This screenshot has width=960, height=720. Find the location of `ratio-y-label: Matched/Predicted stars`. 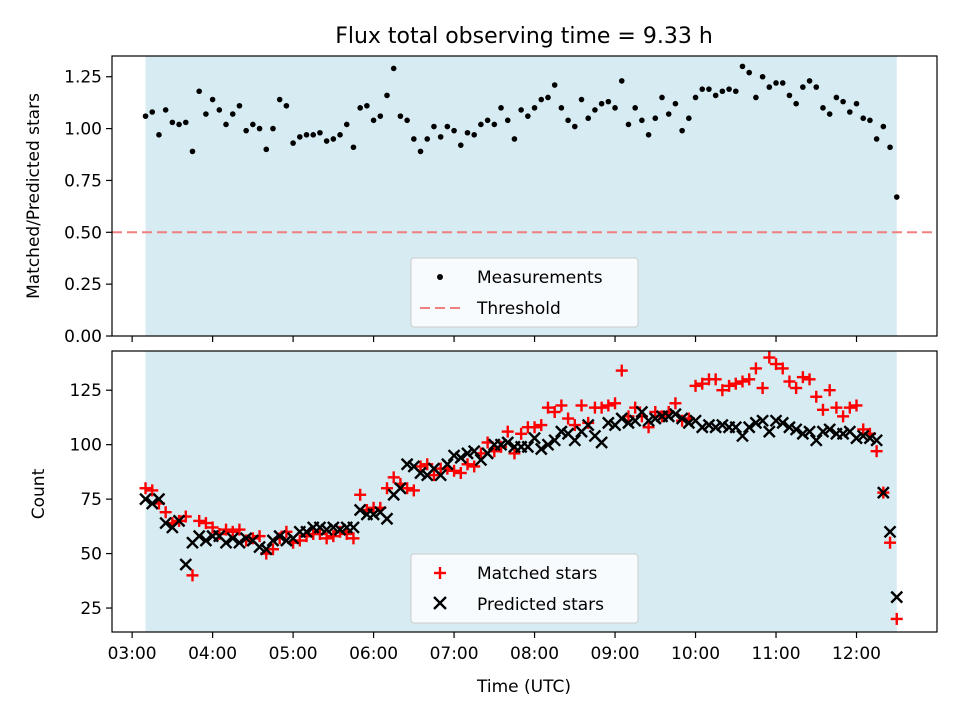

ratio-y-label: Matched/Predicted stars is located at coordinates (34, 196).